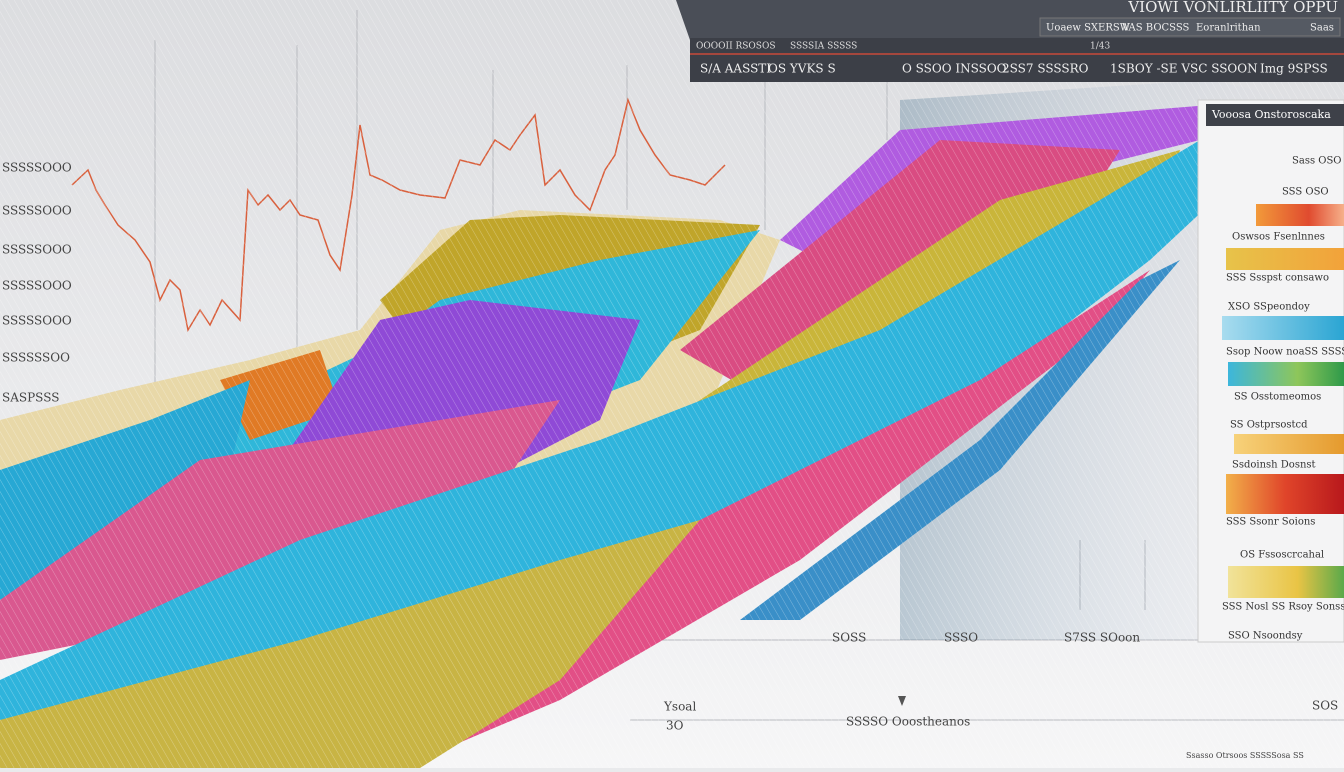 Image resolution: width=1344 pixels, height=772 pixels. What do you see at coordinates (1277, 397) in the screenshot?
I see `item-label: SS Osstomeomos` at bounding box center [1277, 397].